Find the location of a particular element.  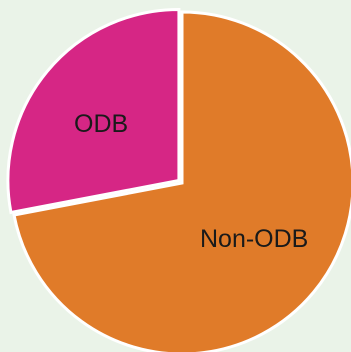

slice-label-non-odb: Non-ODB is located at coordinates (254, 239).